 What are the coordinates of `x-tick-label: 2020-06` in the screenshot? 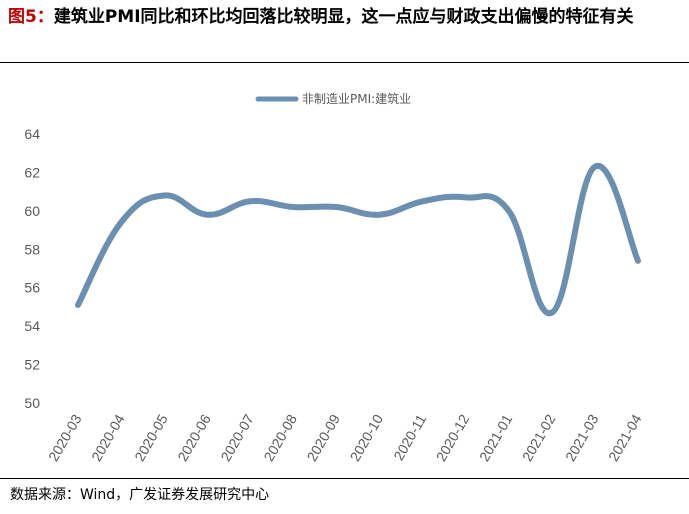 It's located at (194, 437).